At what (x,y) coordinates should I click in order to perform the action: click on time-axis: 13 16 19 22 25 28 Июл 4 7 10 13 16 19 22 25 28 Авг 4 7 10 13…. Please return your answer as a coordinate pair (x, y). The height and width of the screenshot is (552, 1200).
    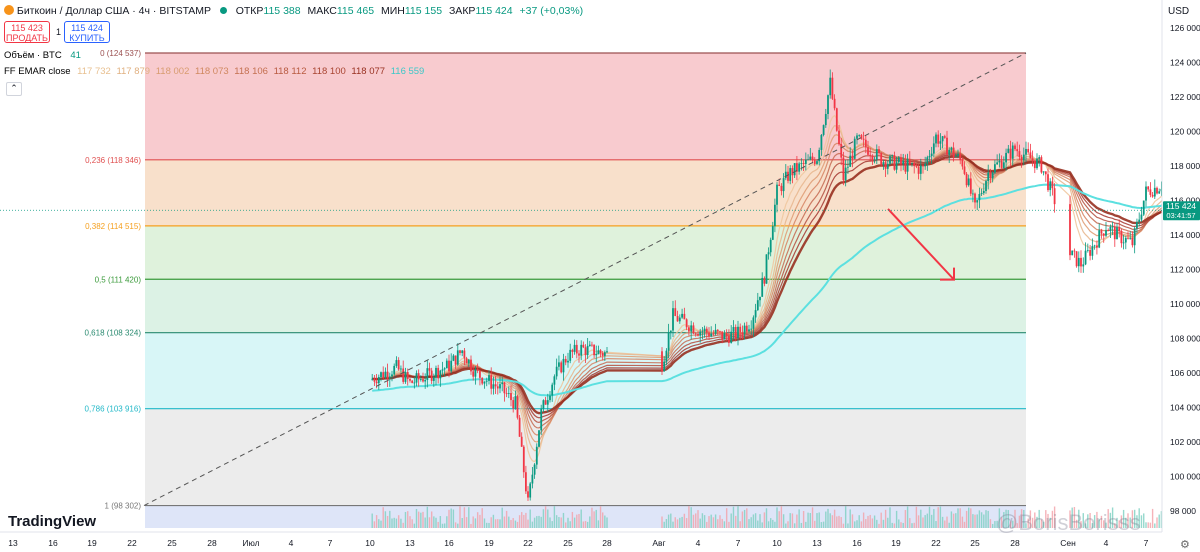
    Looking at the image, I should click on (581, 541).